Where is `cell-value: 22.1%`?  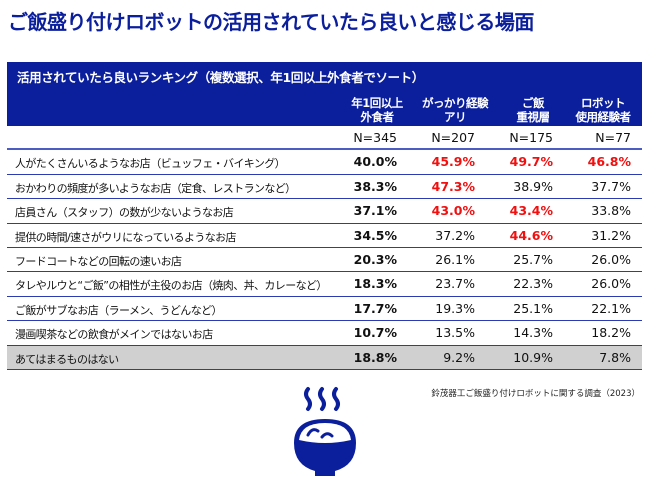
cell-value: 22.1% is located at coordinates (611, 308).